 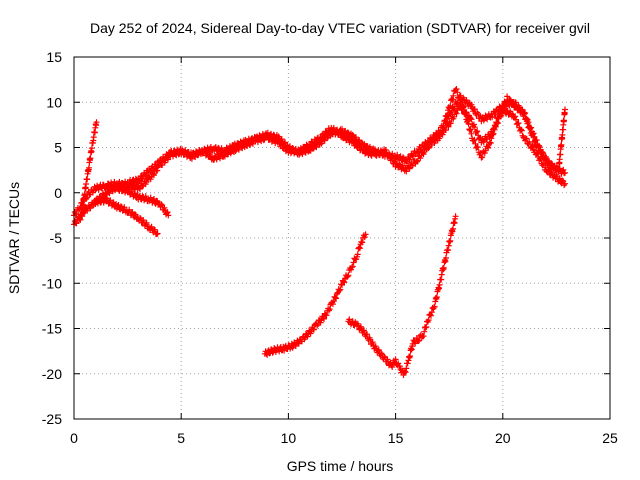 I want to click on y-tick-label: -10, so click(x=52, y=283).